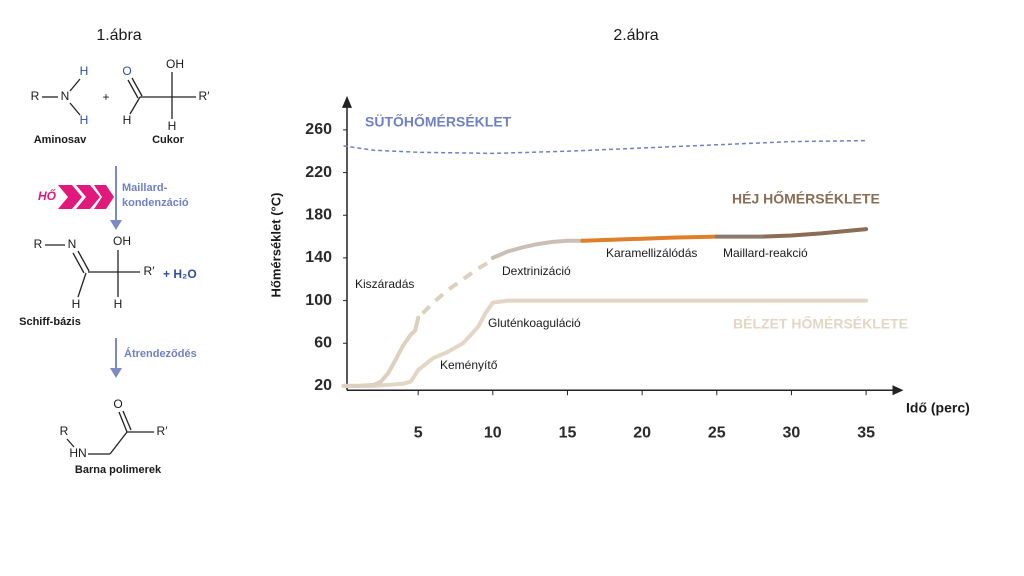  I want to click on x-tick-label: 15, so click(568, 432).